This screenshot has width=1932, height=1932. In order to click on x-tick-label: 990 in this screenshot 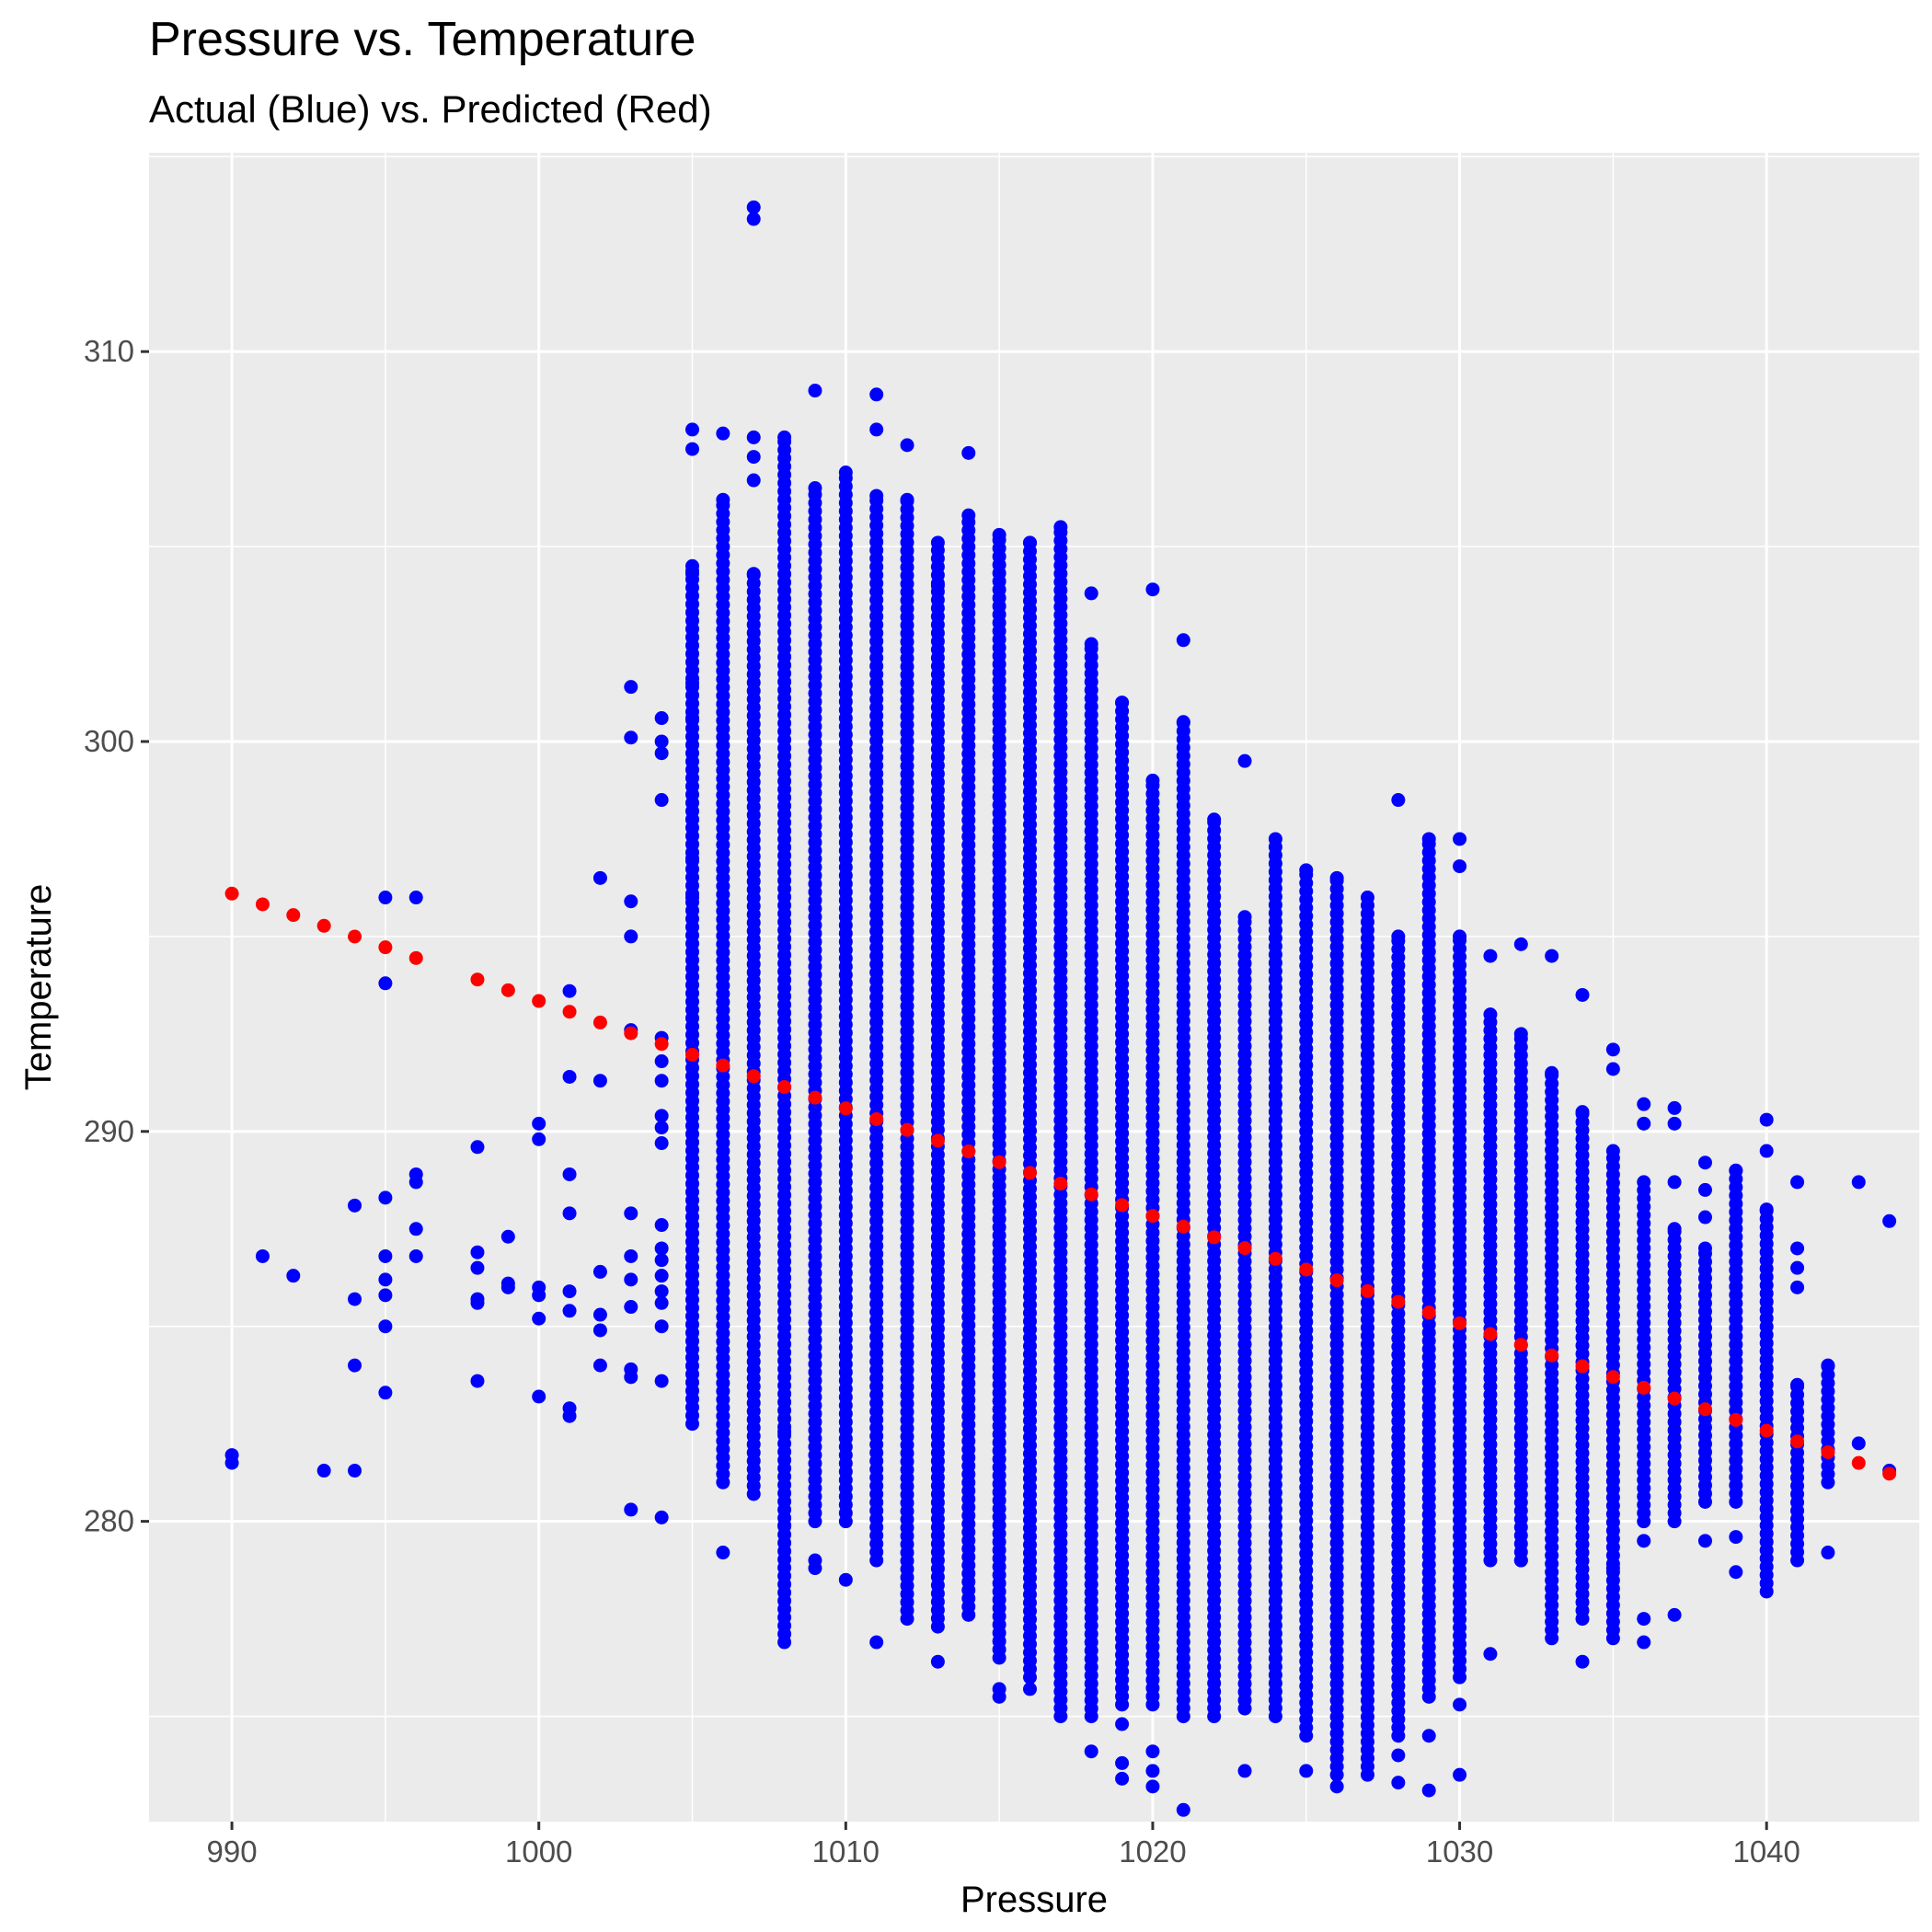, I will do `click(232, 1851)`.